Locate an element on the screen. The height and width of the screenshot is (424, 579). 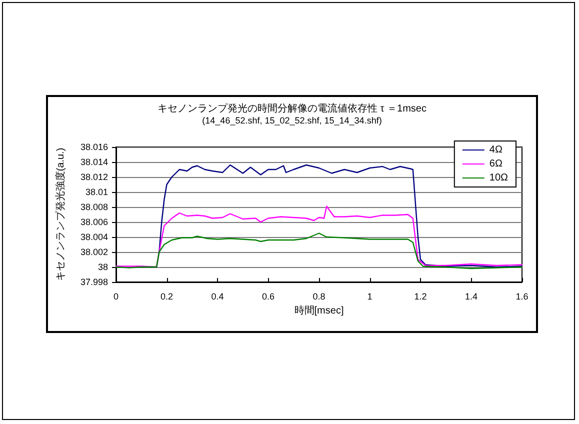
y-tick-label: 38.016 is located at coordinates (94, 147).